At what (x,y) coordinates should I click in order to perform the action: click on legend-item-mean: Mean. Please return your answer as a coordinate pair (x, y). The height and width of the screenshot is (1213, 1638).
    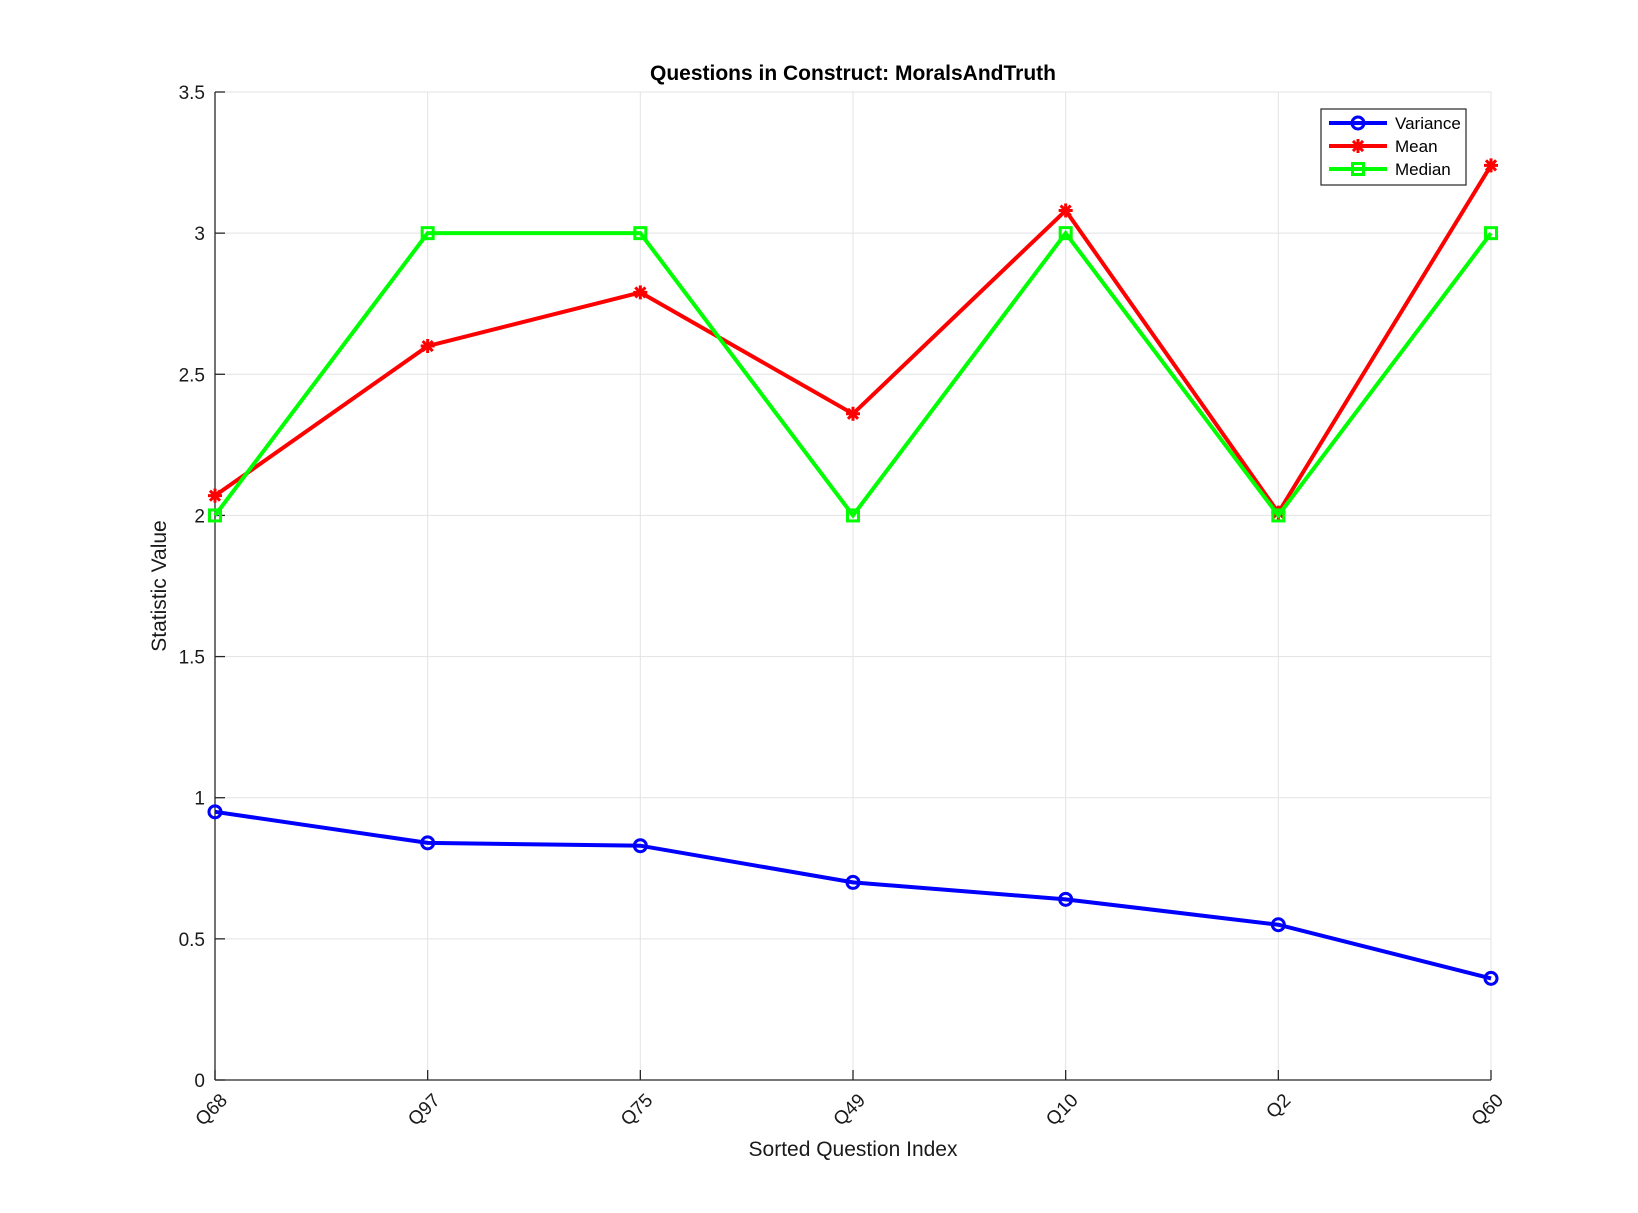
    Looking at the image, I should click on (1383, 146).